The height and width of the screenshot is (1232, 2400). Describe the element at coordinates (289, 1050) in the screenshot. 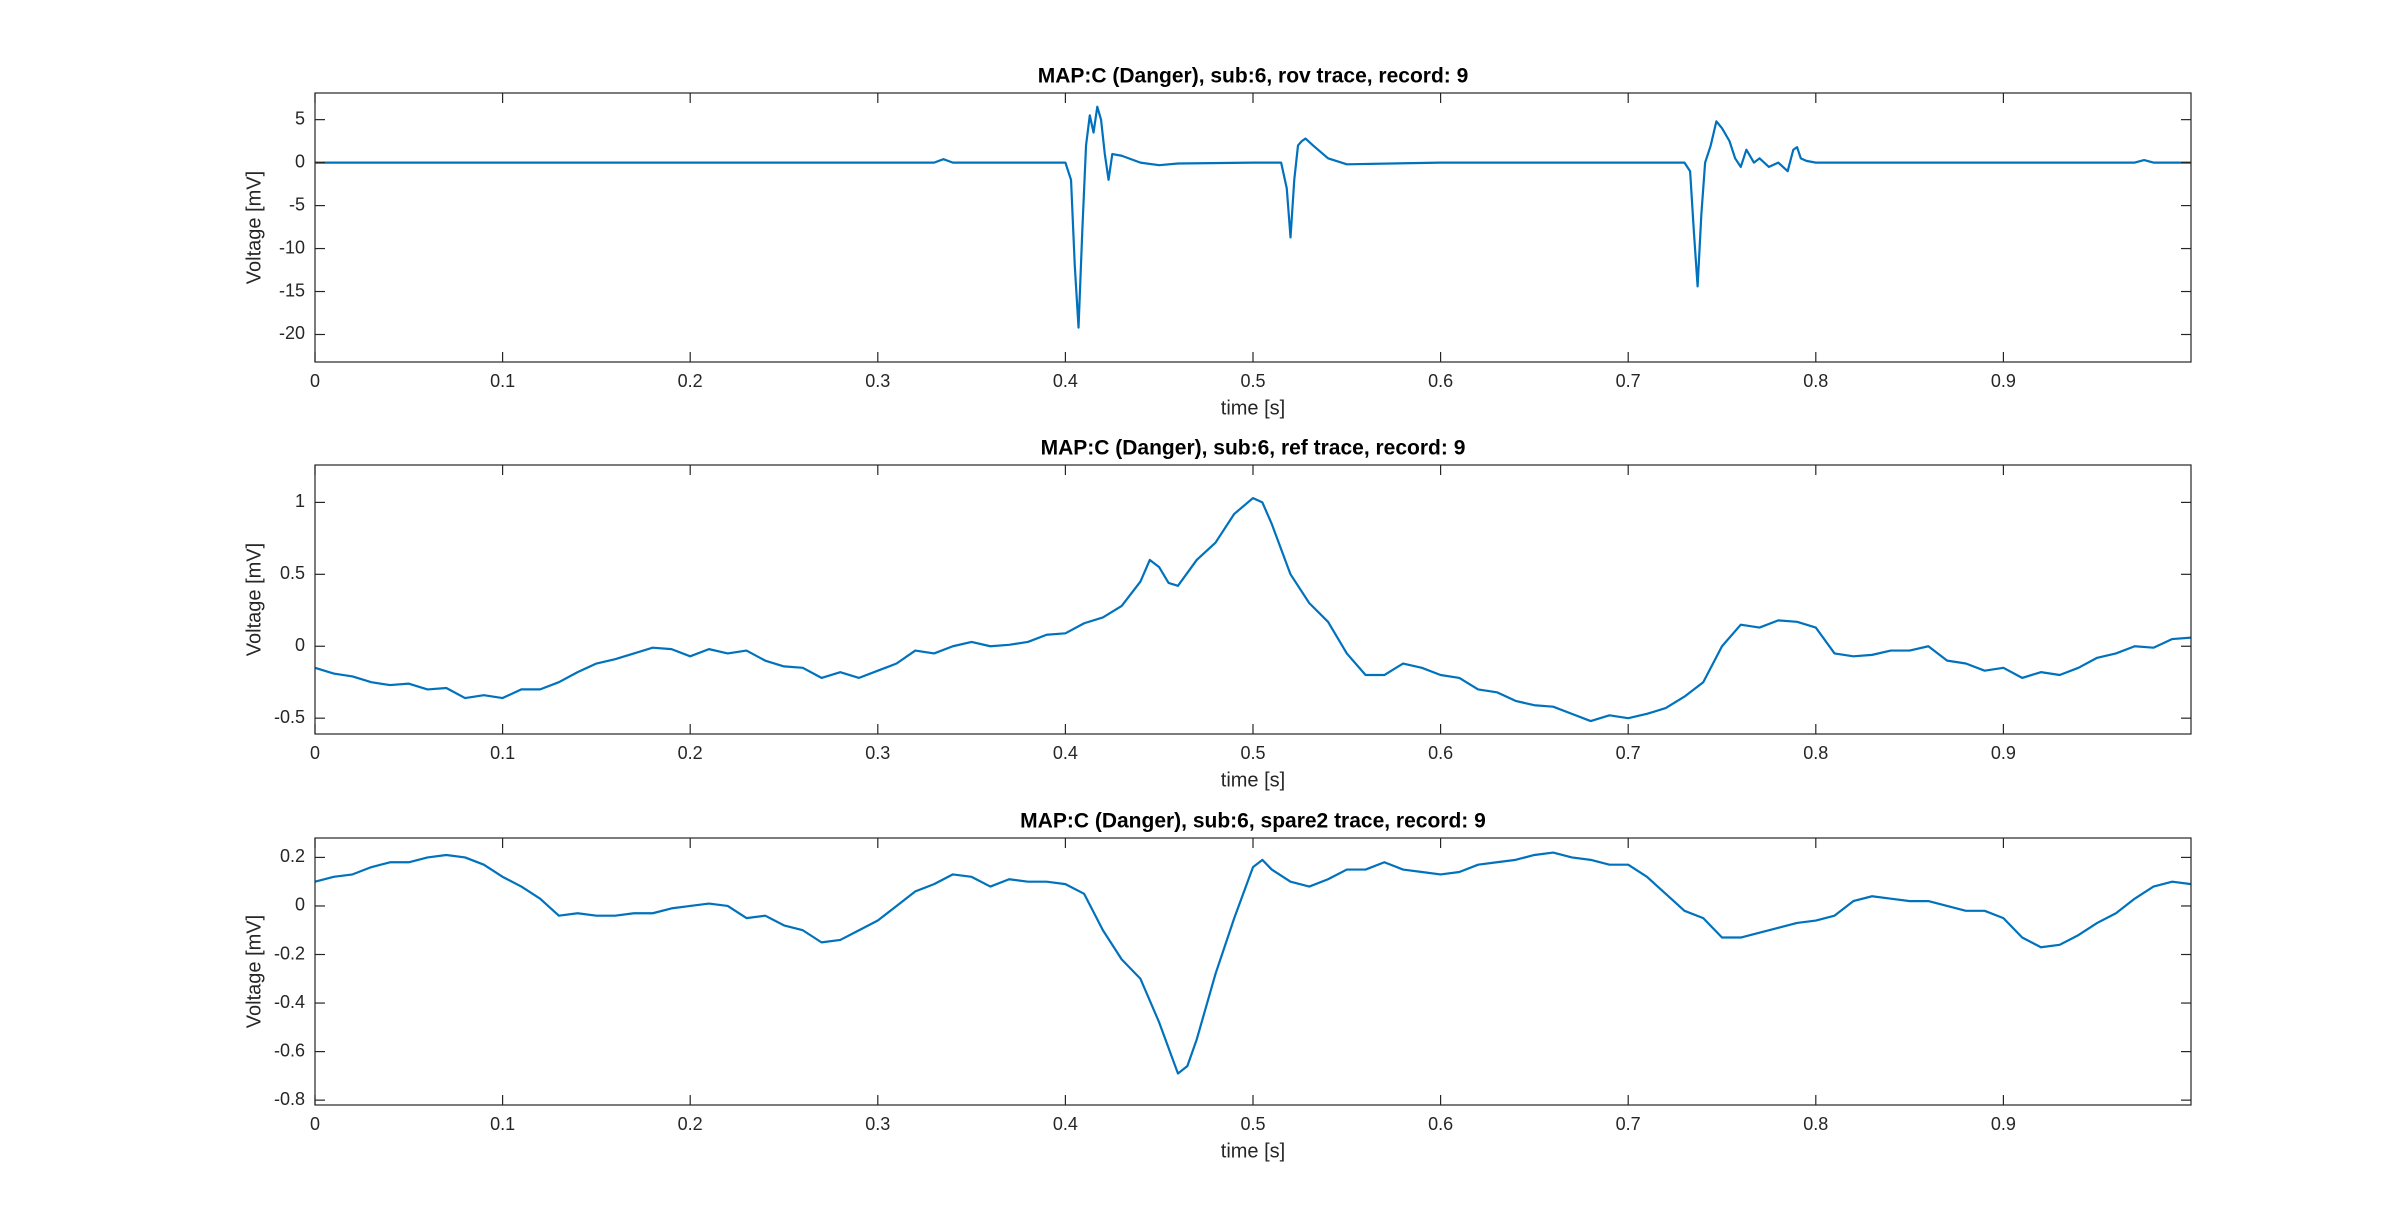

I see `y-tick-label: -0.6` at that location.